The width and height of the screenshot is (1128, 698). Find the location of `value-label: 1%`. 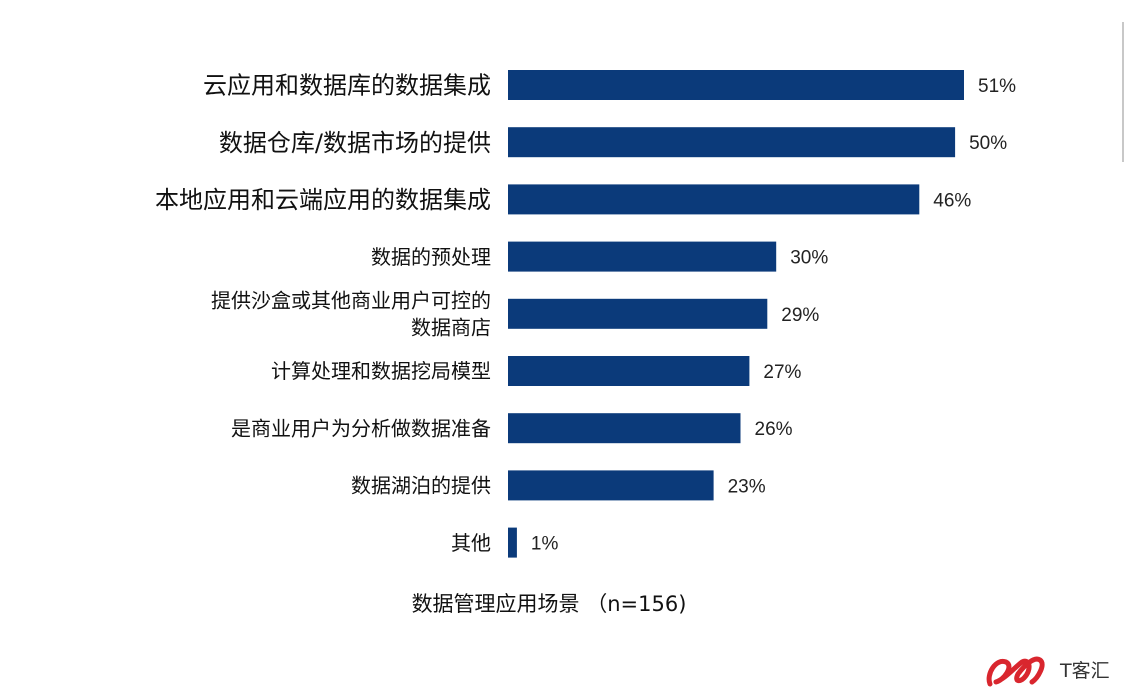

value-label: 1% is located at coordinates (545, 544).